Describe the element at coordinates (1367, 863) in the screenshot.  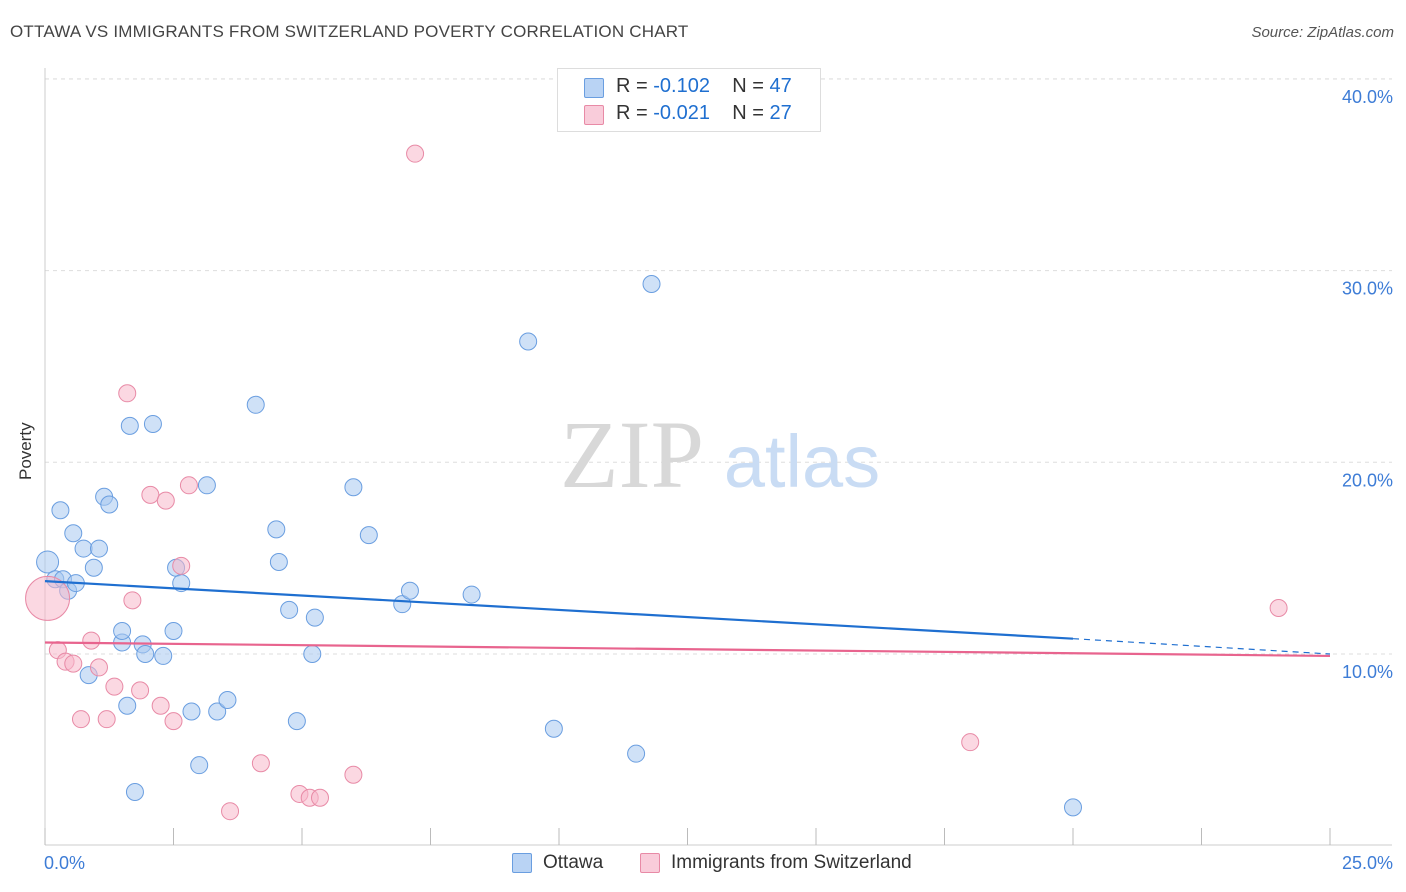
I see `x-tick-label: 25.0%` at that location.